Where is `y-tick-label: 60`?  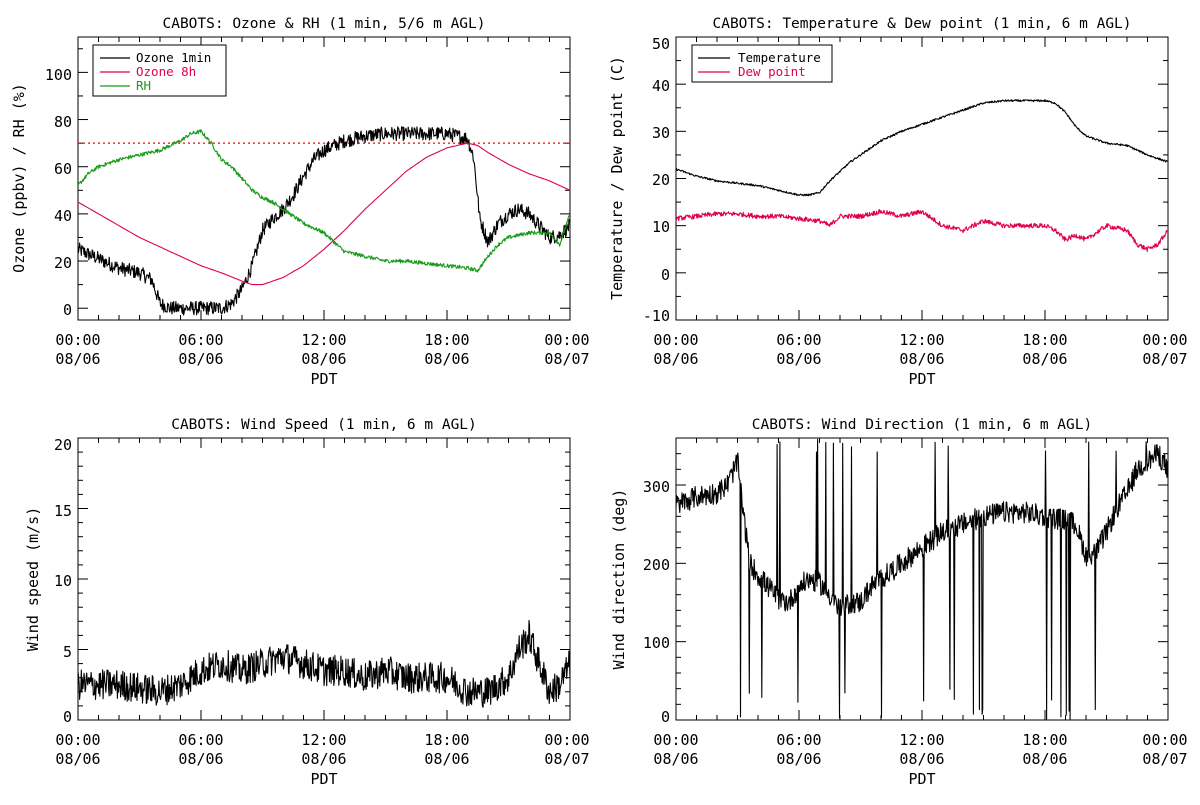 y-tick-label: 60 is located at coordinates (63, 169).